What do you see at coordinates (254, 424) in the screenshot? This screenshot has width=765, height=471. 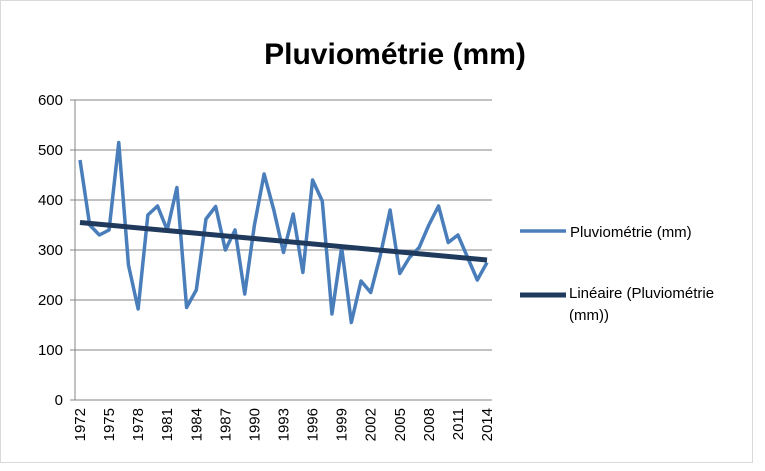 I see `x-tick-label: 1990` at bounding box center [254, 424].